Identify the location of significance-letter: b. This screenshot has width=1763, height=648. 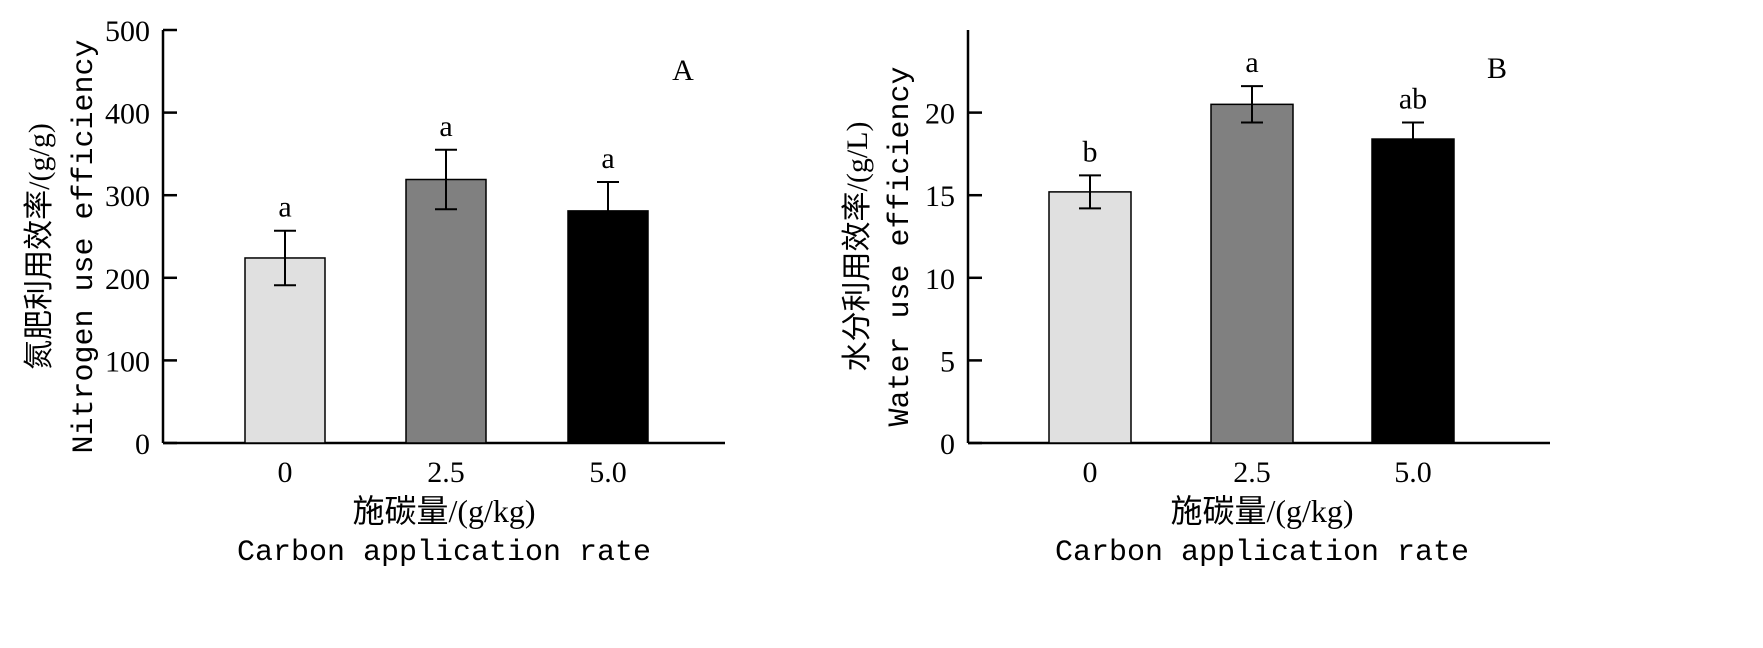
(1090, 151).